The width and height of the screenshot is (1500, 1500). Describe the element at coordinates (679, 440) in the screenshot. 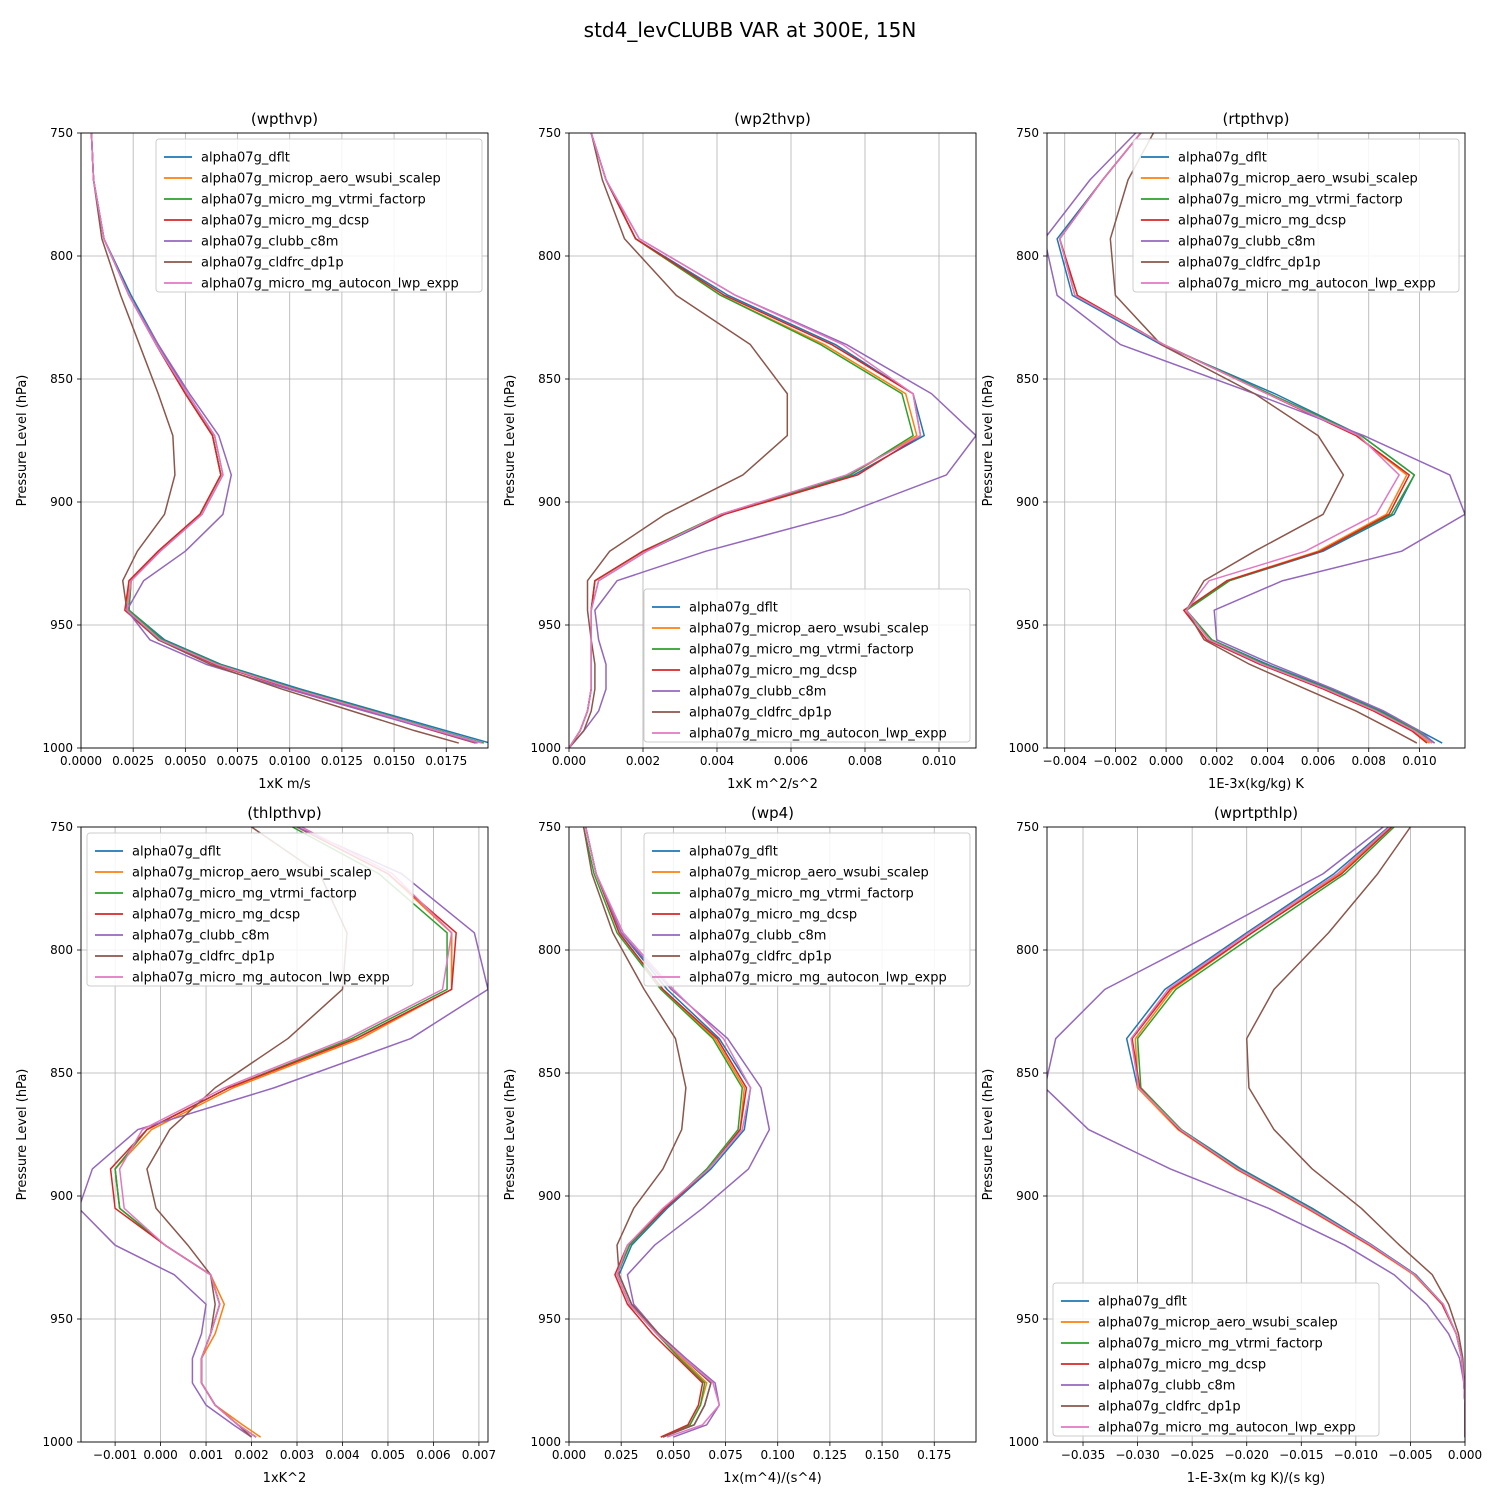

I see `panel-2-series-alpha07g_cldfrc_dp1p` at that location.